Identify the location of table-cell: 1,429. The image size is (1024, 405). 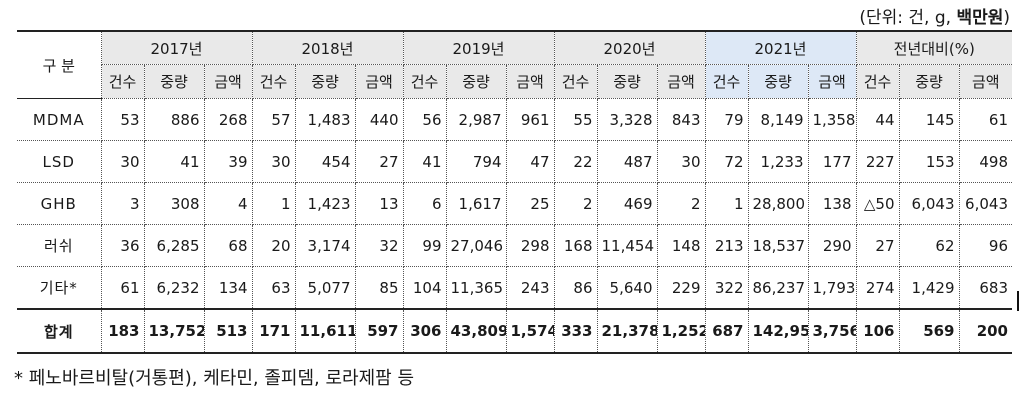
(929, 288).